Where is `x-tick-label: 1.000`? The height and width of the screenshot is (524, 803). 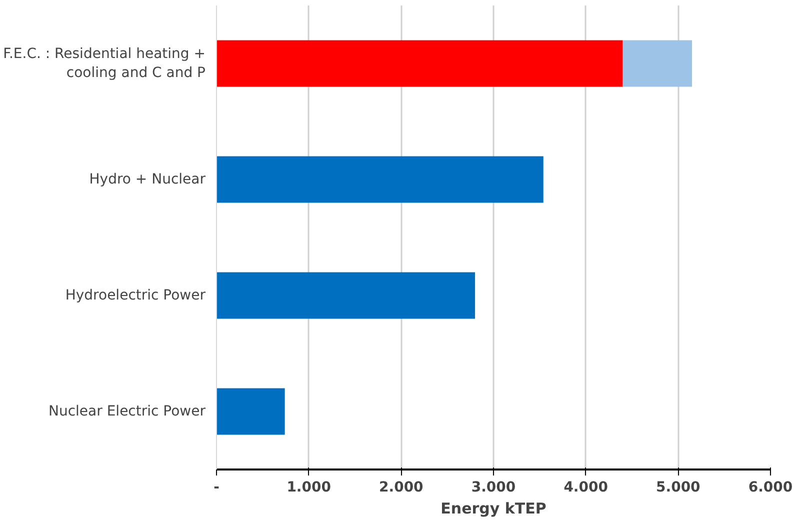
x-tick-label: 1.000 is located at coordinates (309, 488).